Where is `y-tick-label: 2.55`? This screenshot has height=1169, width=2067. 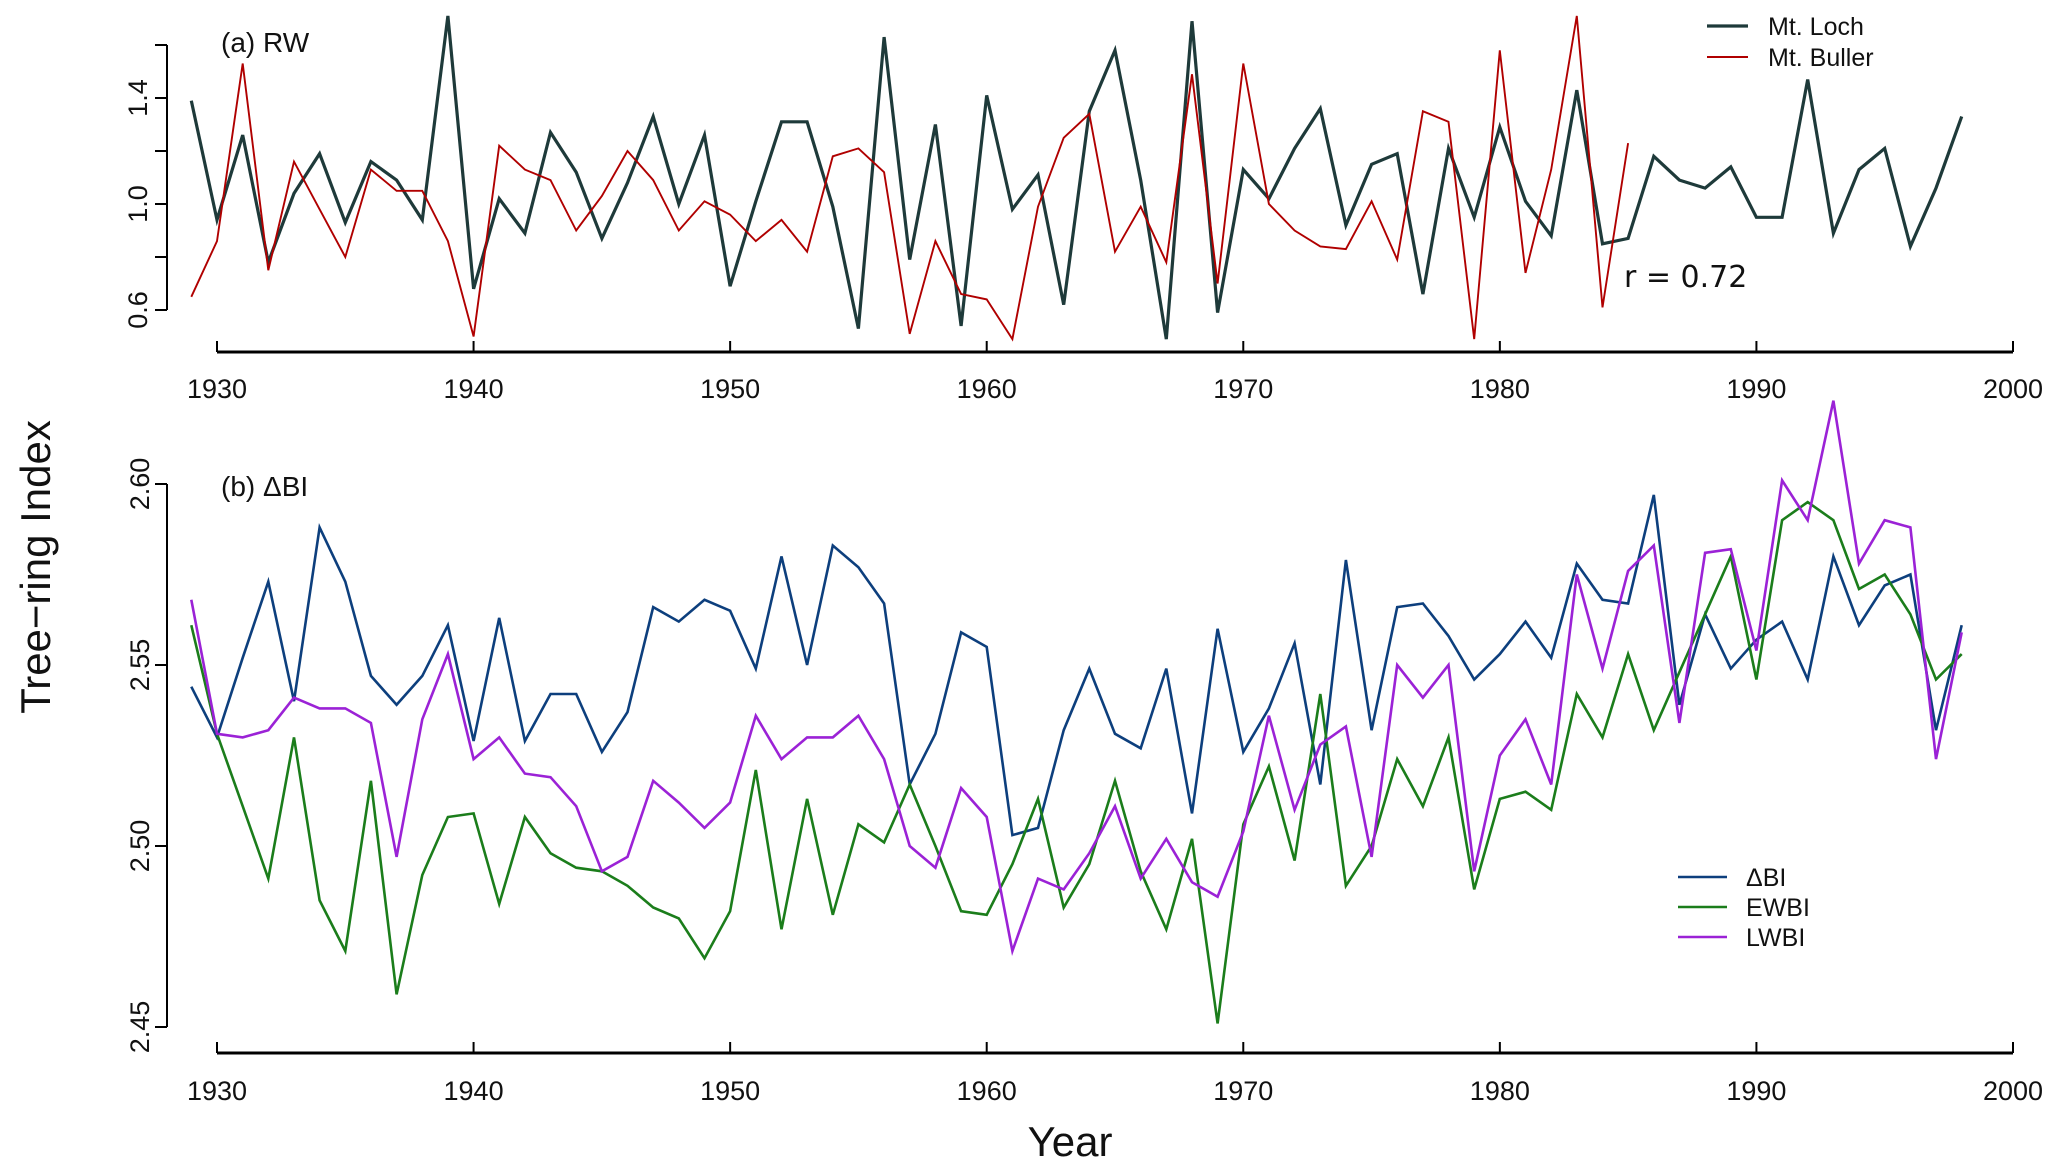 y-tick-label: 2.55 is located at coordinates (140, 665).